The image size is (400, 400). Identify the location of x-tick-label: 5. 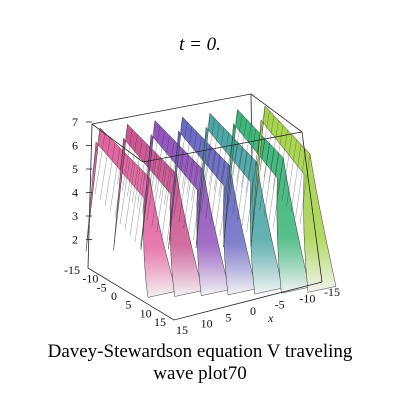
(228, 317).